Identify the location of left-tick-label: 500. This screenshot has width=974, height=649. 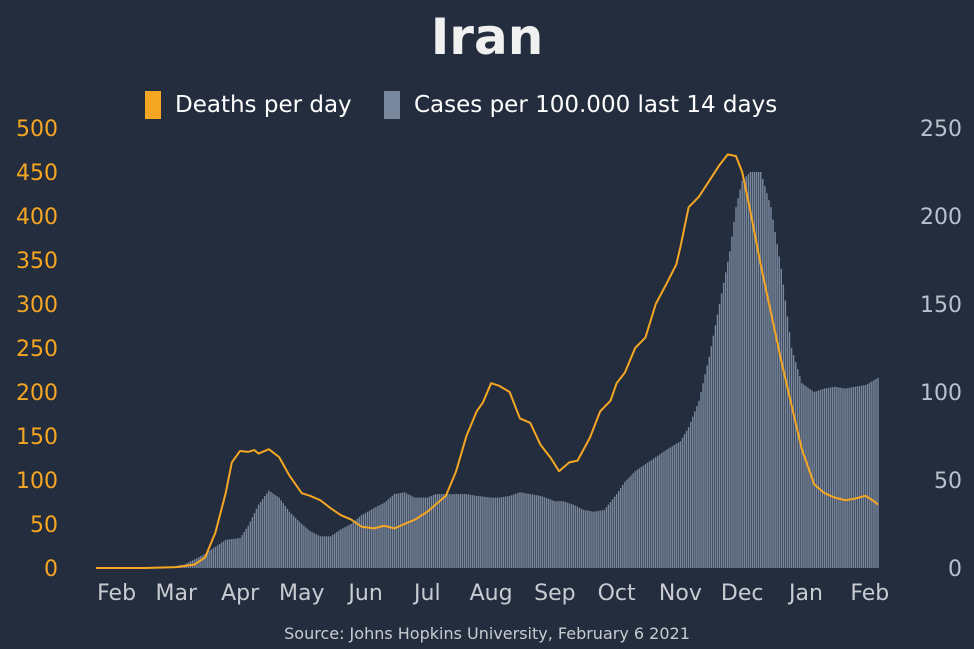
(37, 129).